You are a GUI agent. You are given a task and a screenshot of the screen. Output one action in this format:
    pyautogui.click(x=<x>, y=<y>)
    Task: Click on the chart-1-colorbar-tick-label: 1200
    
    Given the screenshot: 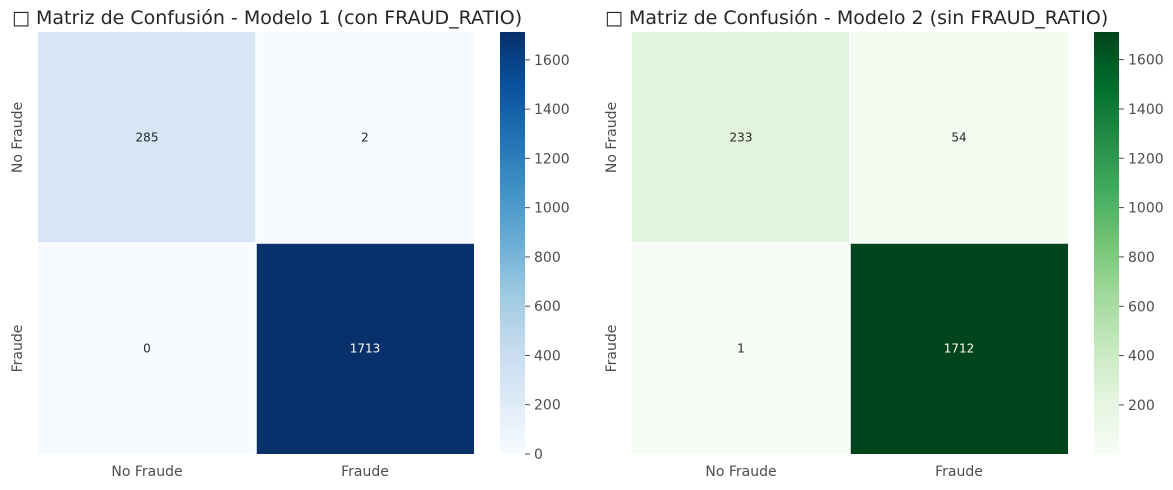 What is the action you would take?
    pyautogui.click(x=552, y=159)
    